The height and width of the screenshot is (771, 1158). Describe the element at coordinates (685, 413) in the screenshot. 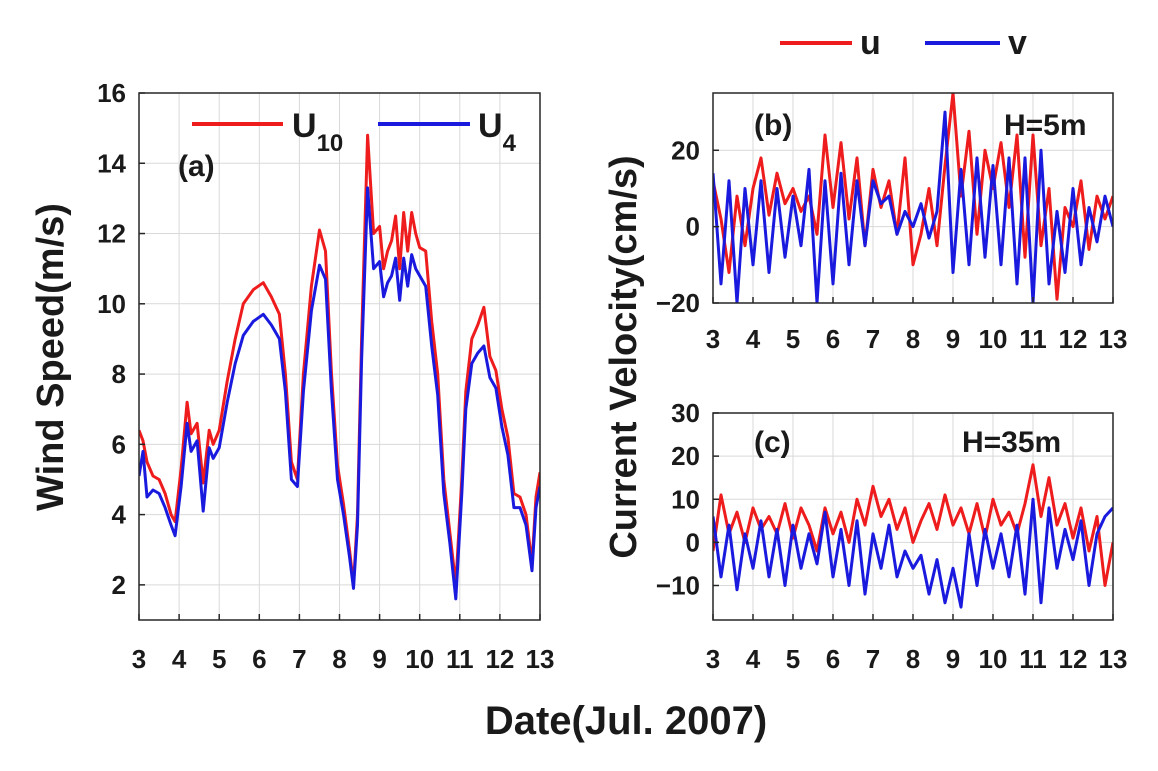

I see `panel-c-ytick-label: 30` at that location.